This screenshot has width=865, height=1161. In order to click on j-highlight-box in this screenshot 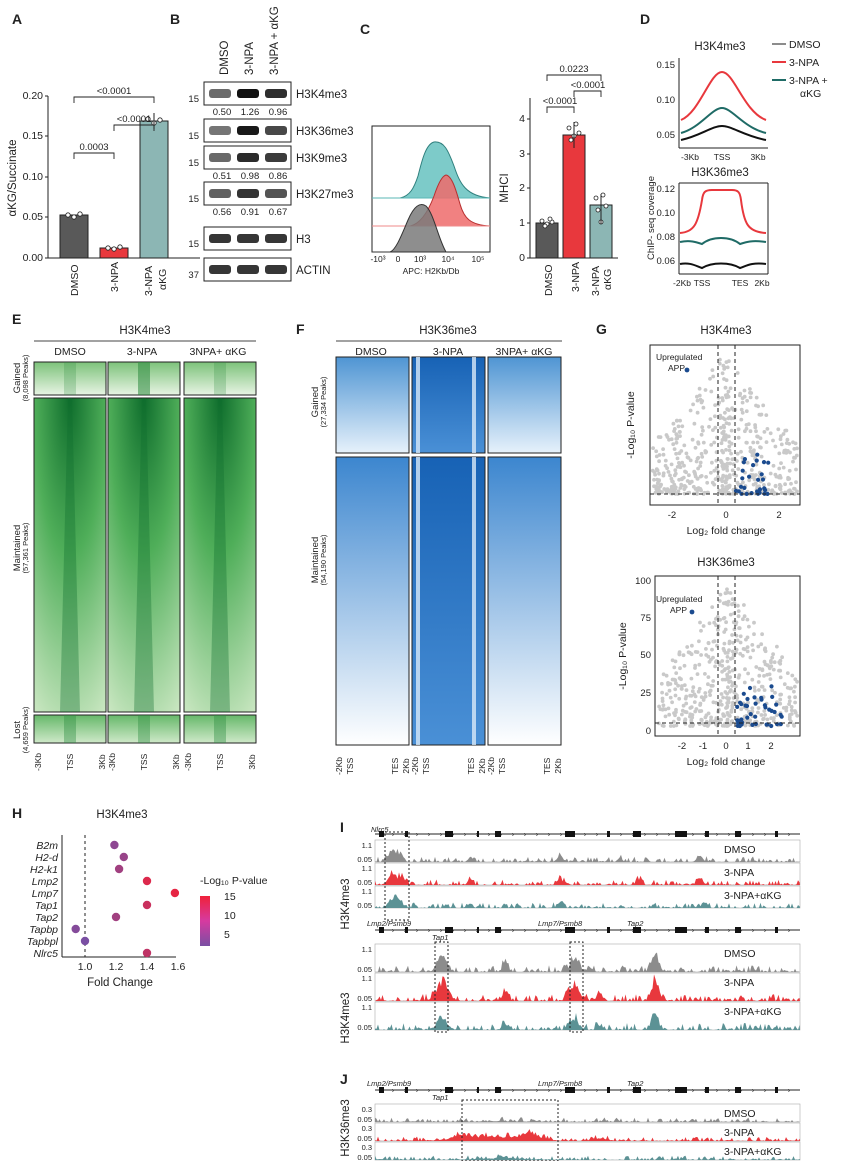, I will do `click(510, 1130)`.